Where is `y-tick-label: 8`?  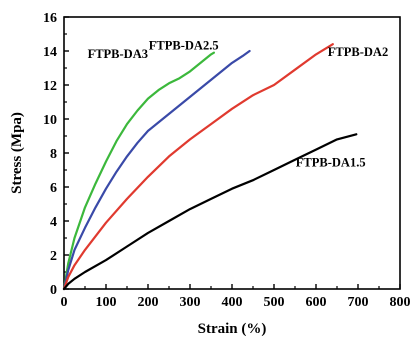 y-tick-label: 8 is located at coordinates (53, 154).